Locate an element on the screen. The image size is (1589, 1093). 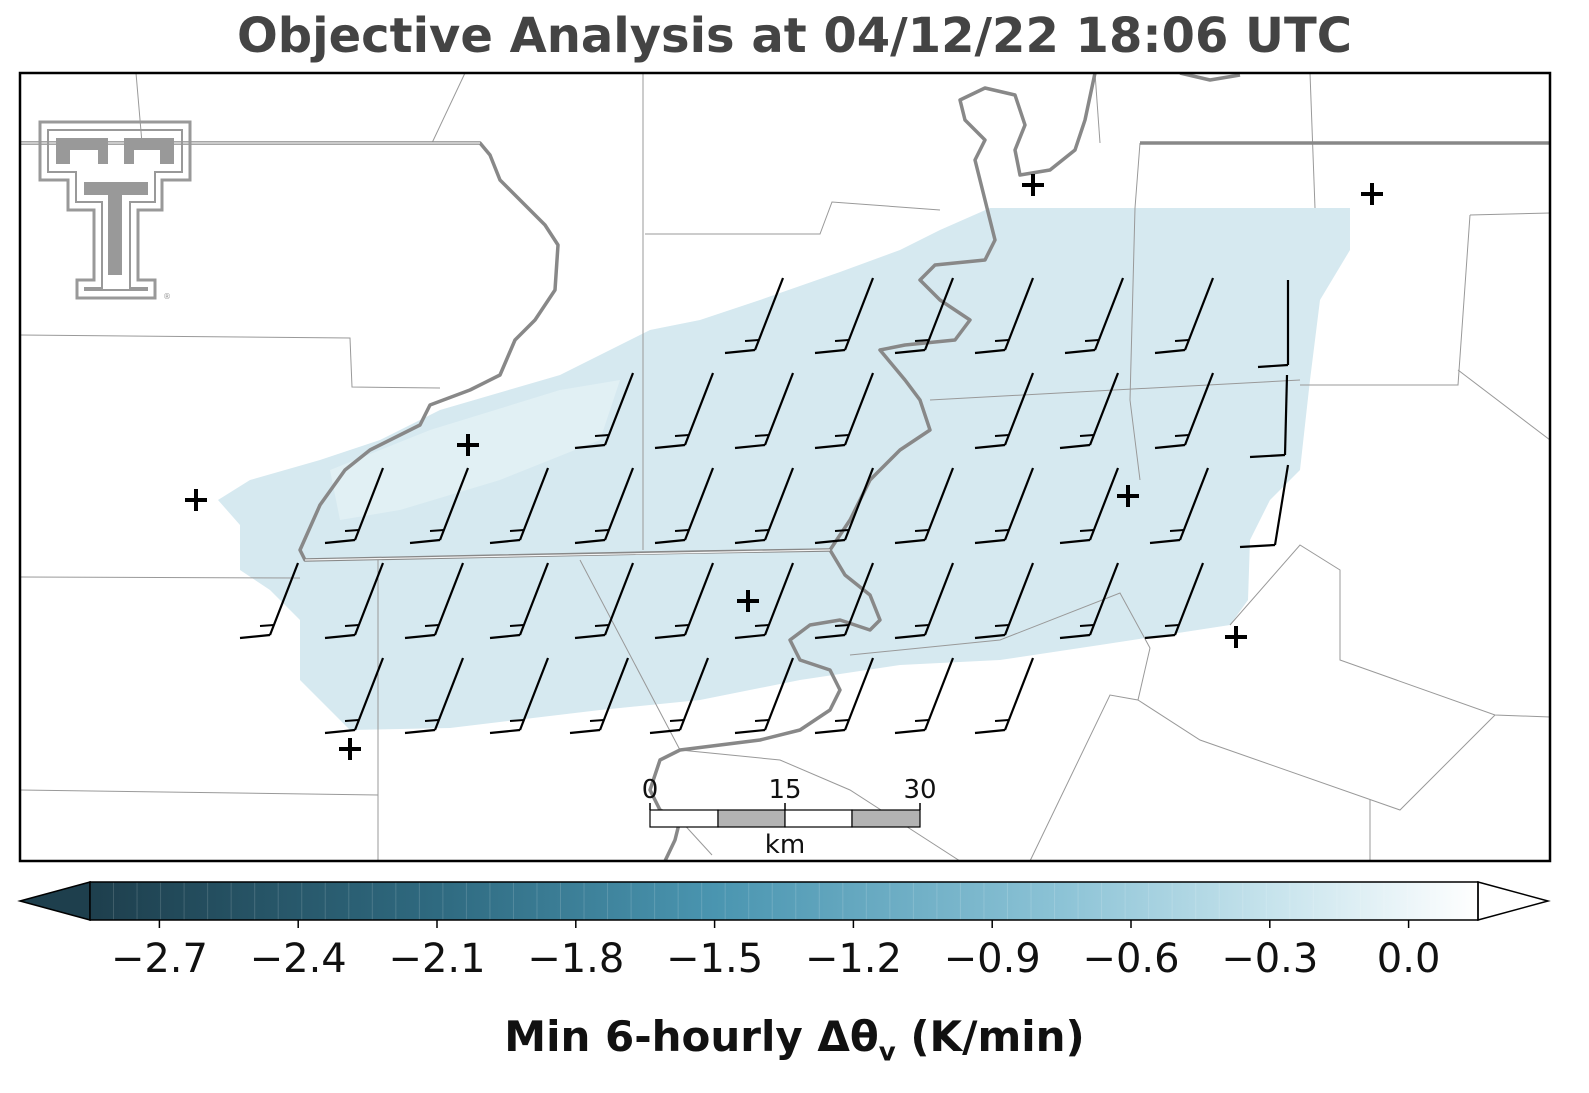
colorbar-tick-label: −0.9 is located at coordinates (992, 959).